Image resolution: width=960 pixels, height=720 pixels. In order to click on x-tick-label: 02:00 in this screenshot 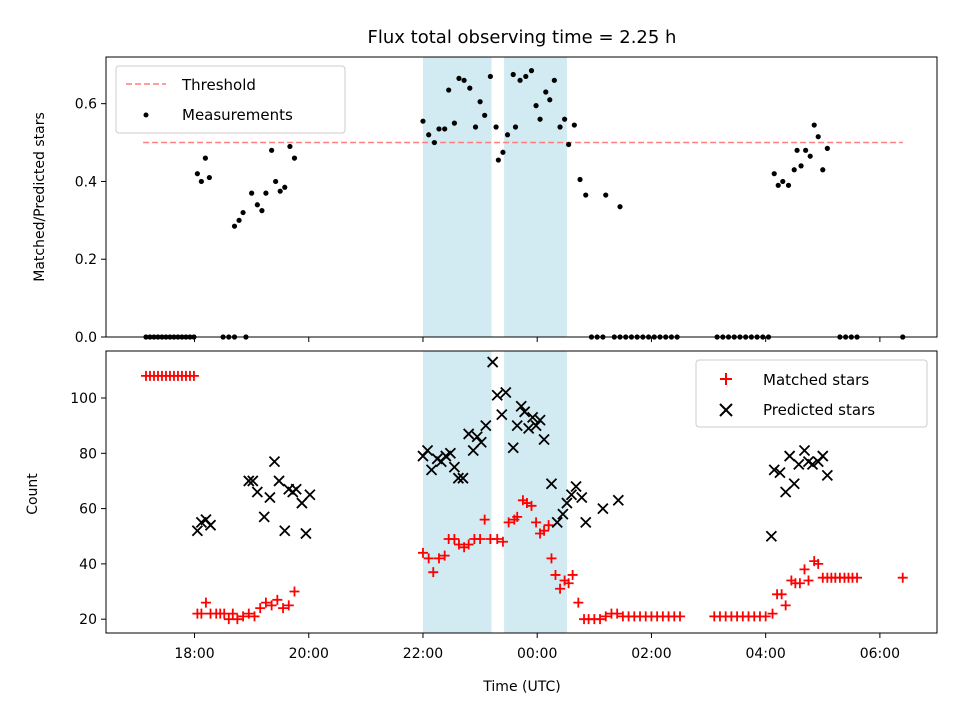, I will do `click(651, 654)`.